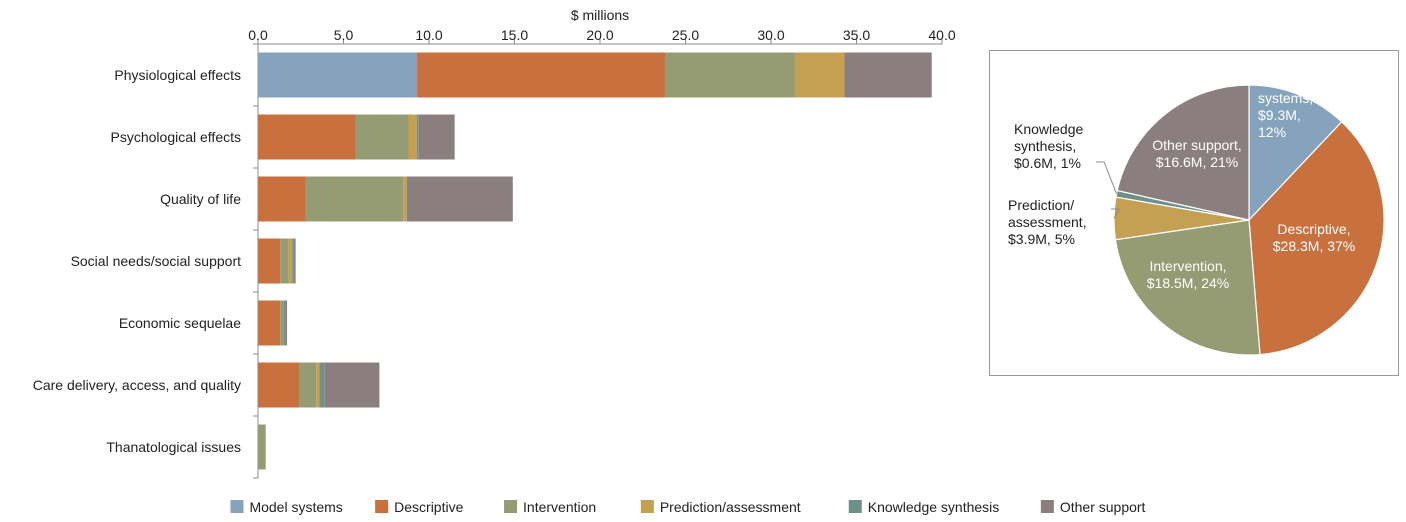 Image resolution: width=1406 pixels, height=522 pixels. Describe the element at coordinates (177, 75) in the screenshot. I see `category-label-physiological-effects: Physiological effects` at that location.